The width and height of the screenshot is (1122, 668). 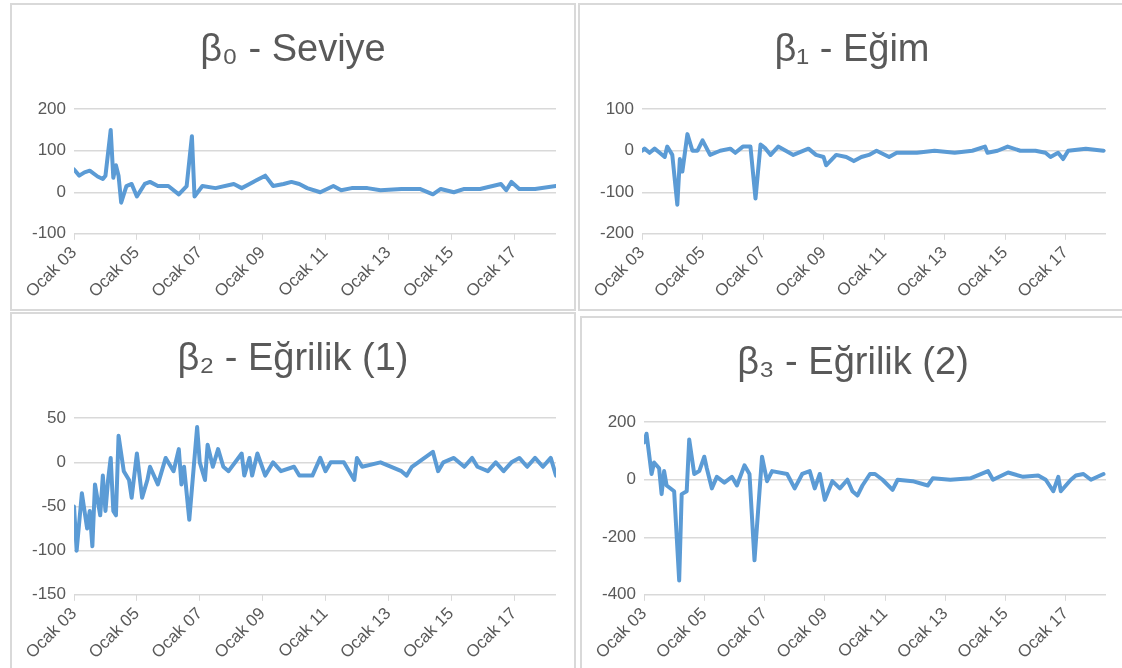 I want to click on y-tick-label: -400, so click(x=619, y=594).